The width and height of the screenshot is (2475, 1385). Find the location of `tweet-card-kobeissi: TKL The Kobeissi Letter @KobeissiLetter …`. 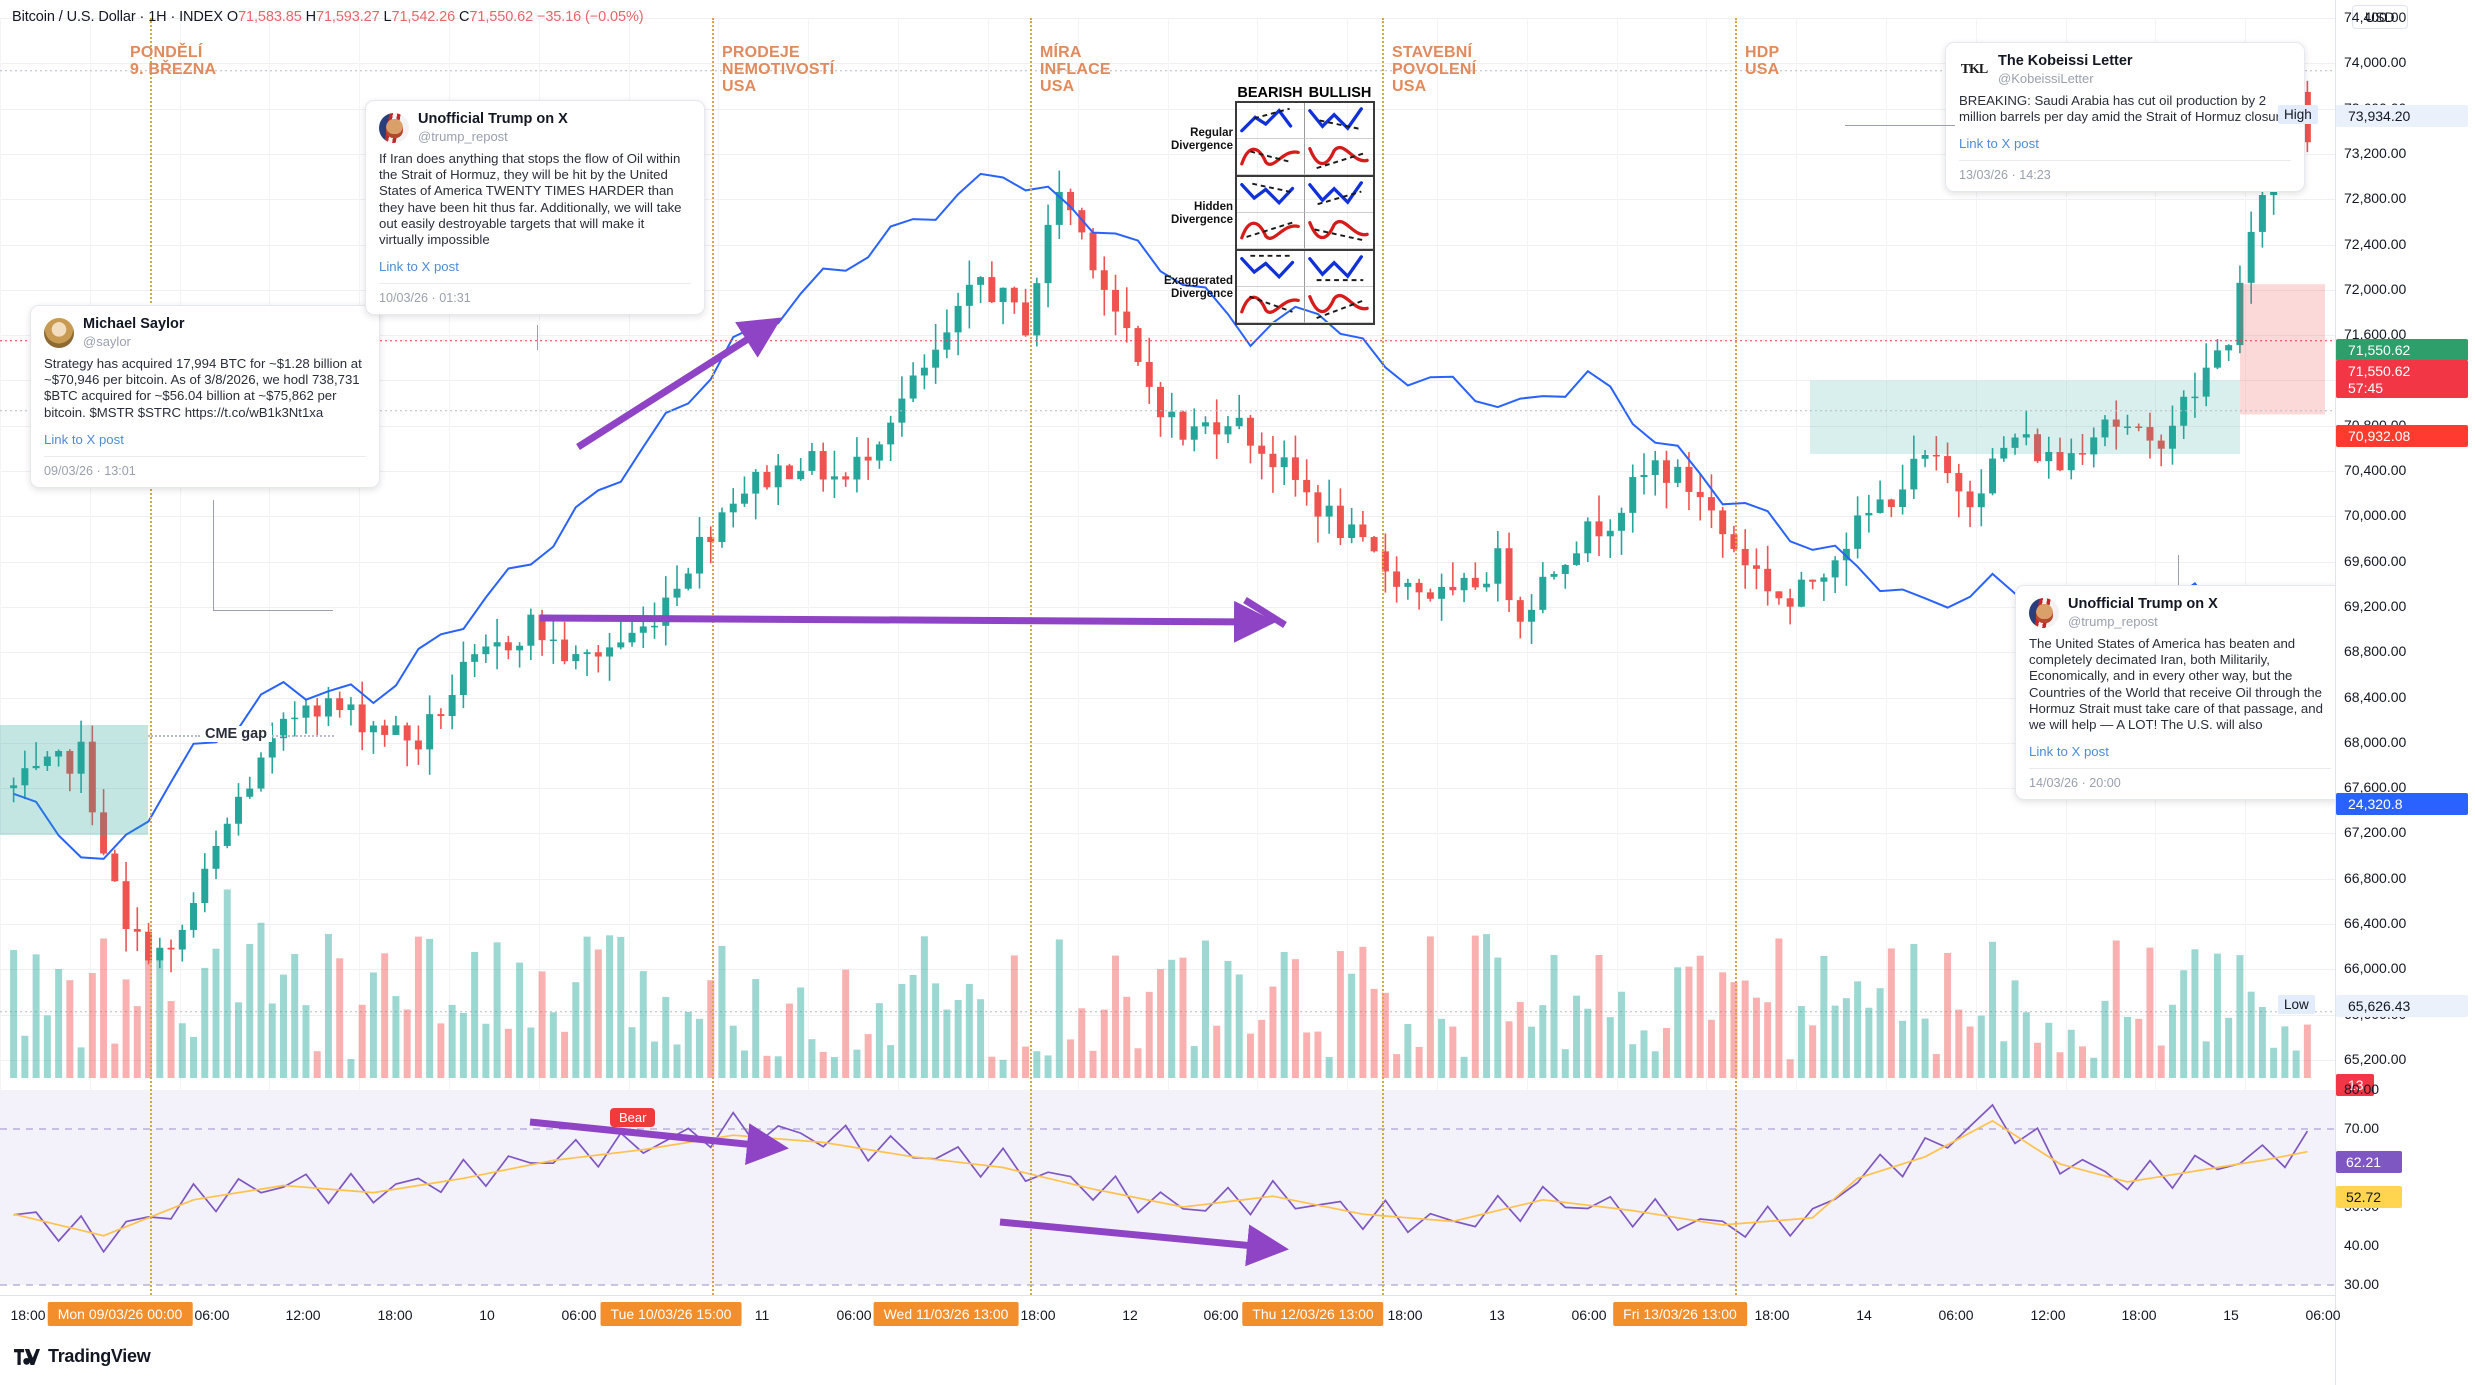

tweet-card-kobeissi: TKL The Kobeissi Letter @KobeissiLetter … is located at coordinates (2125, 117).